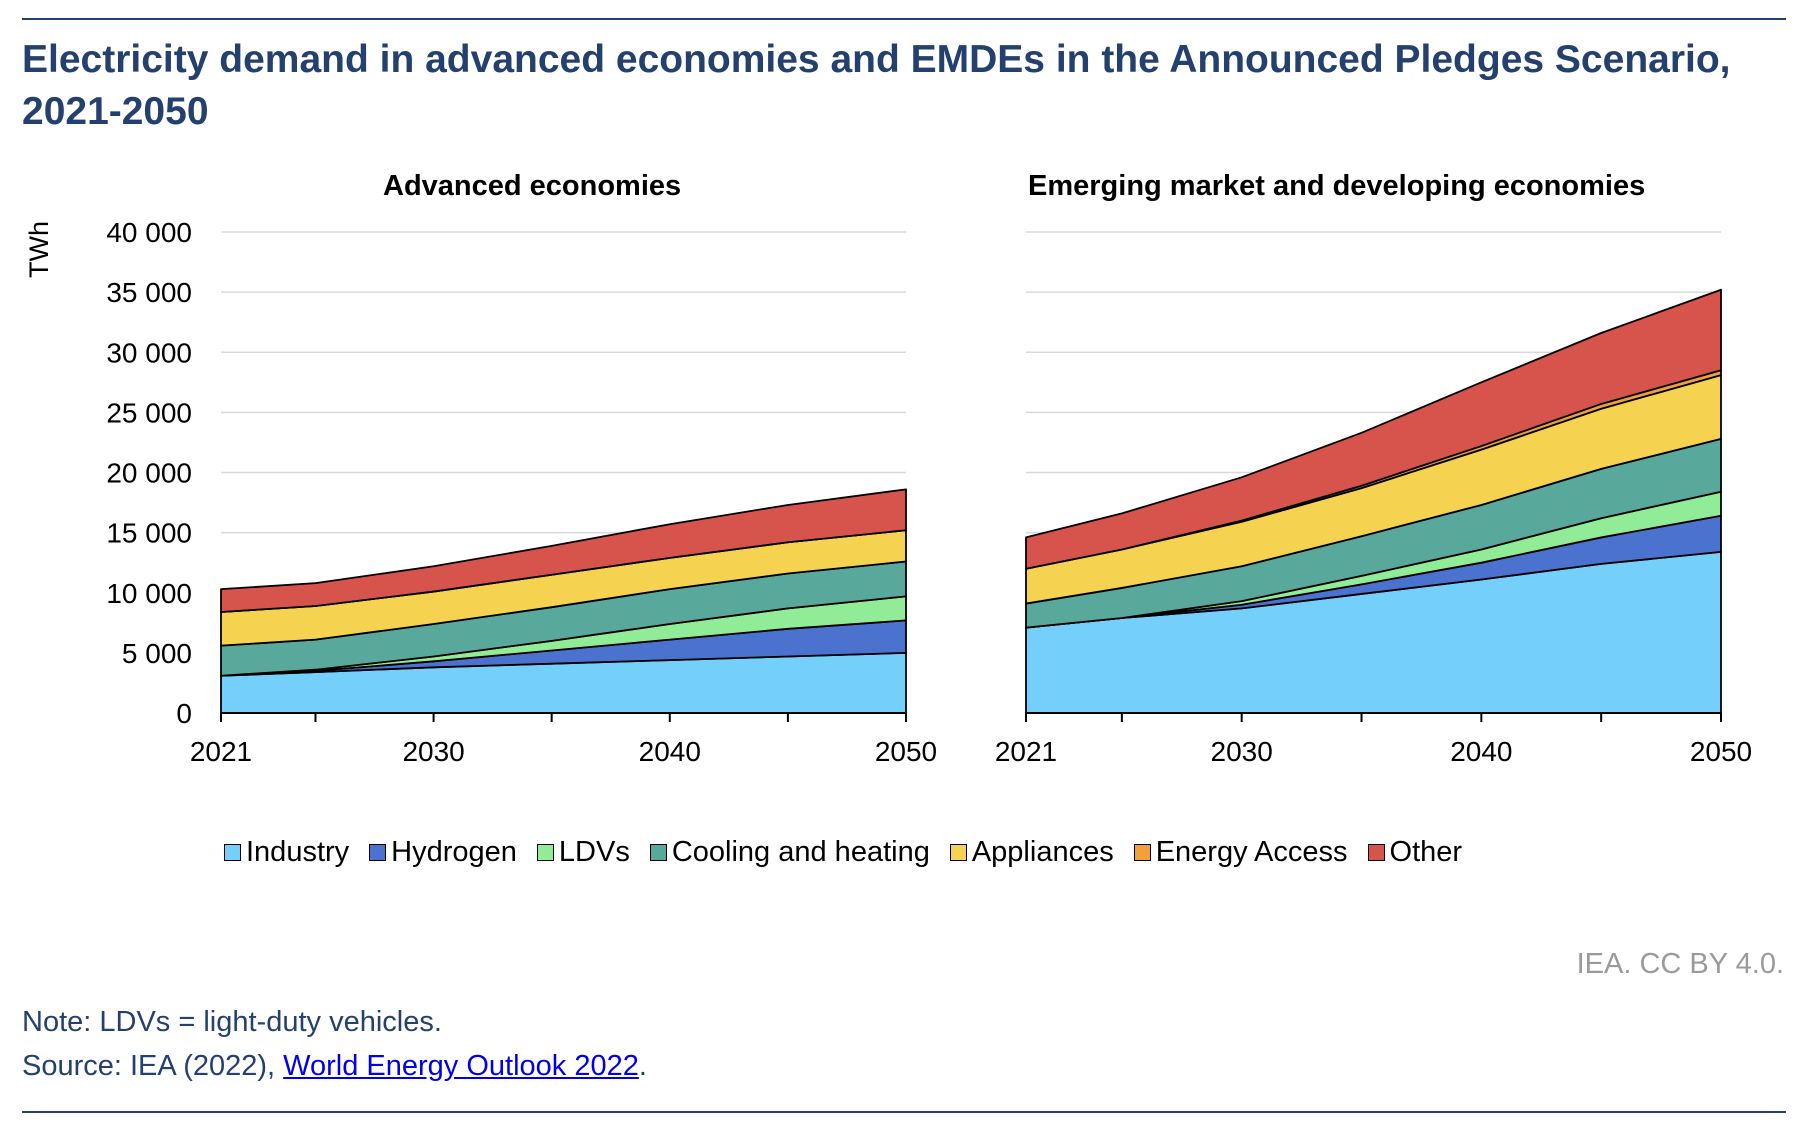 The image size is (1808, 1126). I want to click on credit-text: IEA. CC BY 4.0., so click(1680, 964).